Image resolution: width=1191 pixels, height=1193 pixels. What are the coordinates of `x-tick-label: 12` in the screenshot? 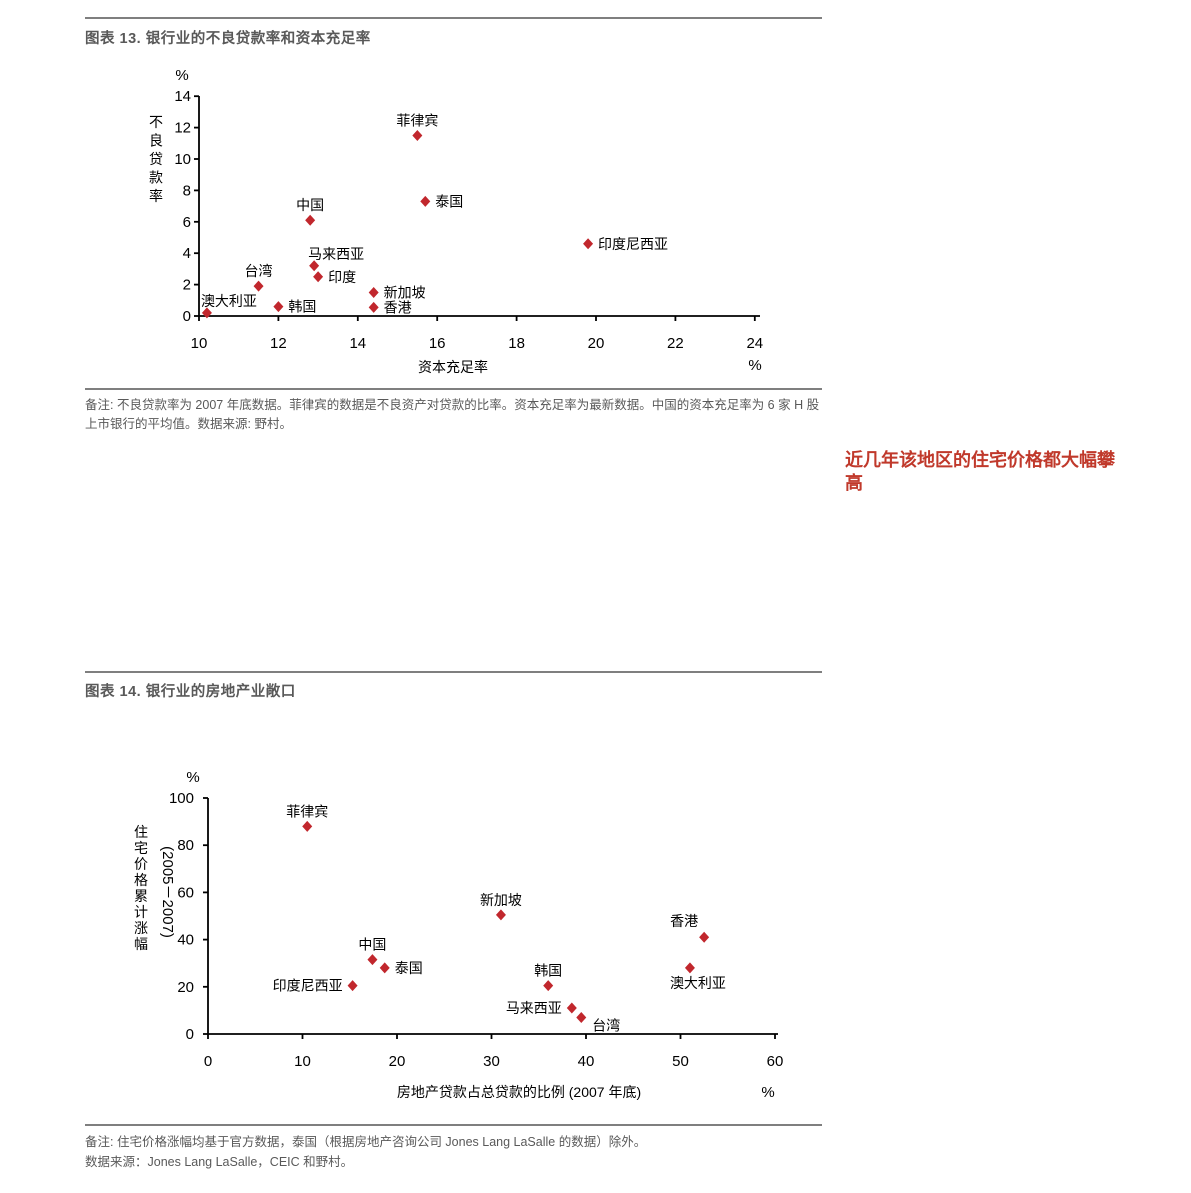 It's located at (278, 343).